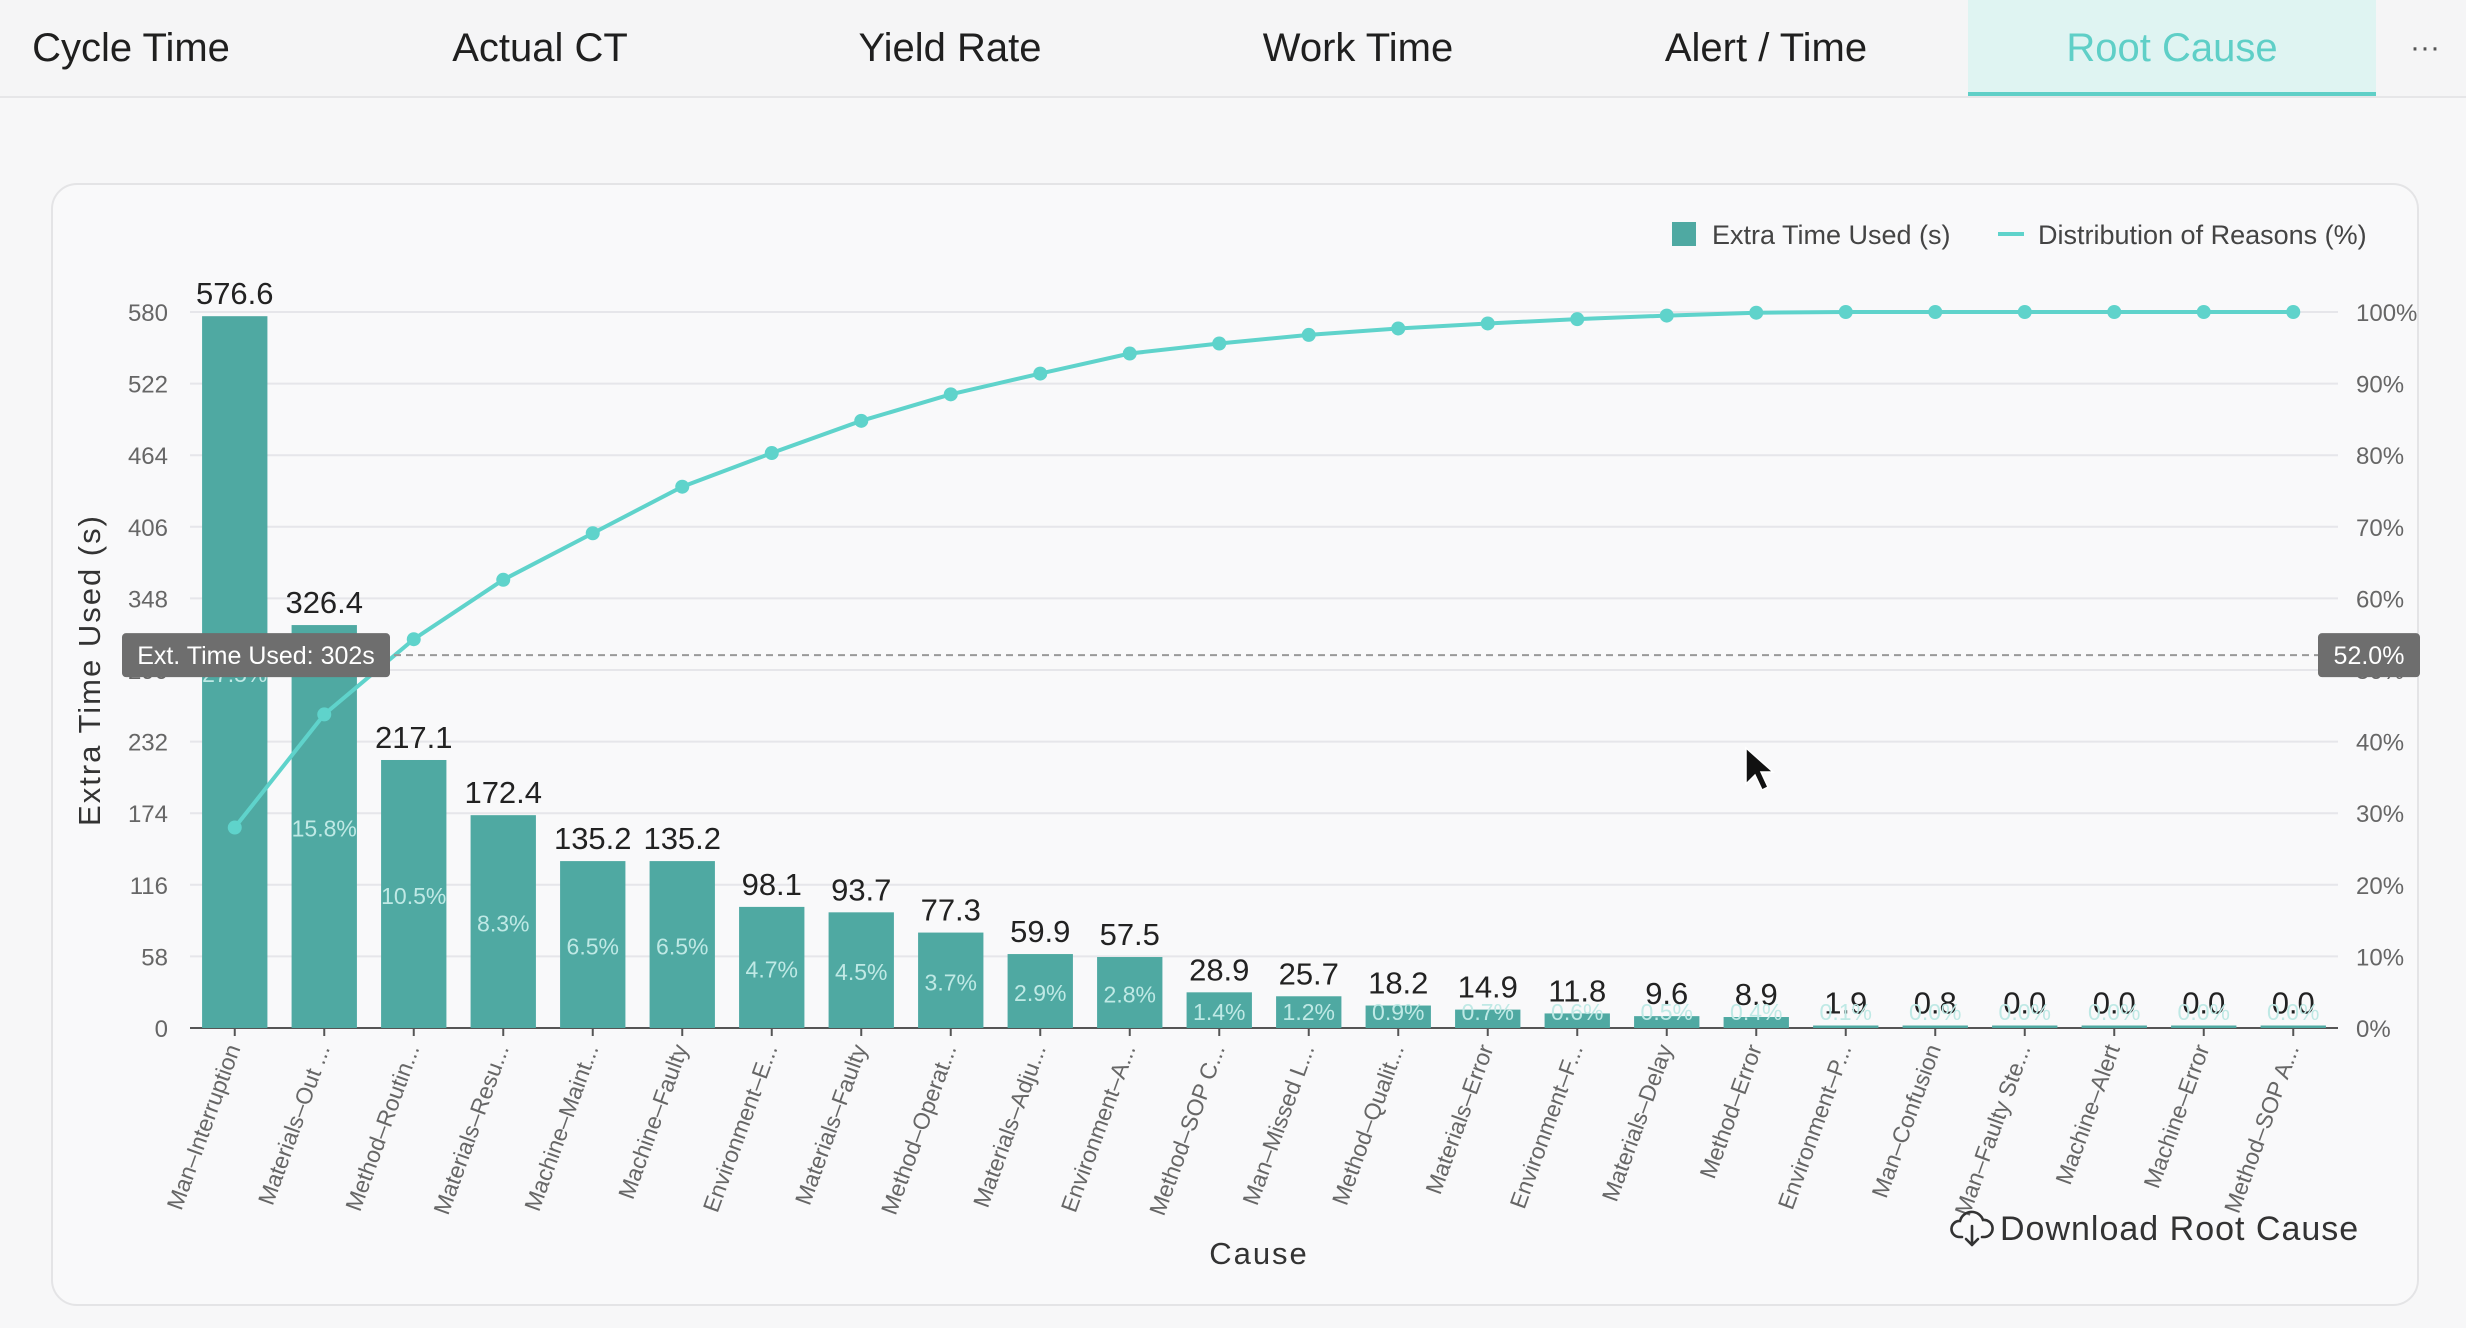 The image size is (2466, 1328). Describe the element at coordinates (1259, 1253) in the screenshot. I see `x-axis-title: Cause` at that location.